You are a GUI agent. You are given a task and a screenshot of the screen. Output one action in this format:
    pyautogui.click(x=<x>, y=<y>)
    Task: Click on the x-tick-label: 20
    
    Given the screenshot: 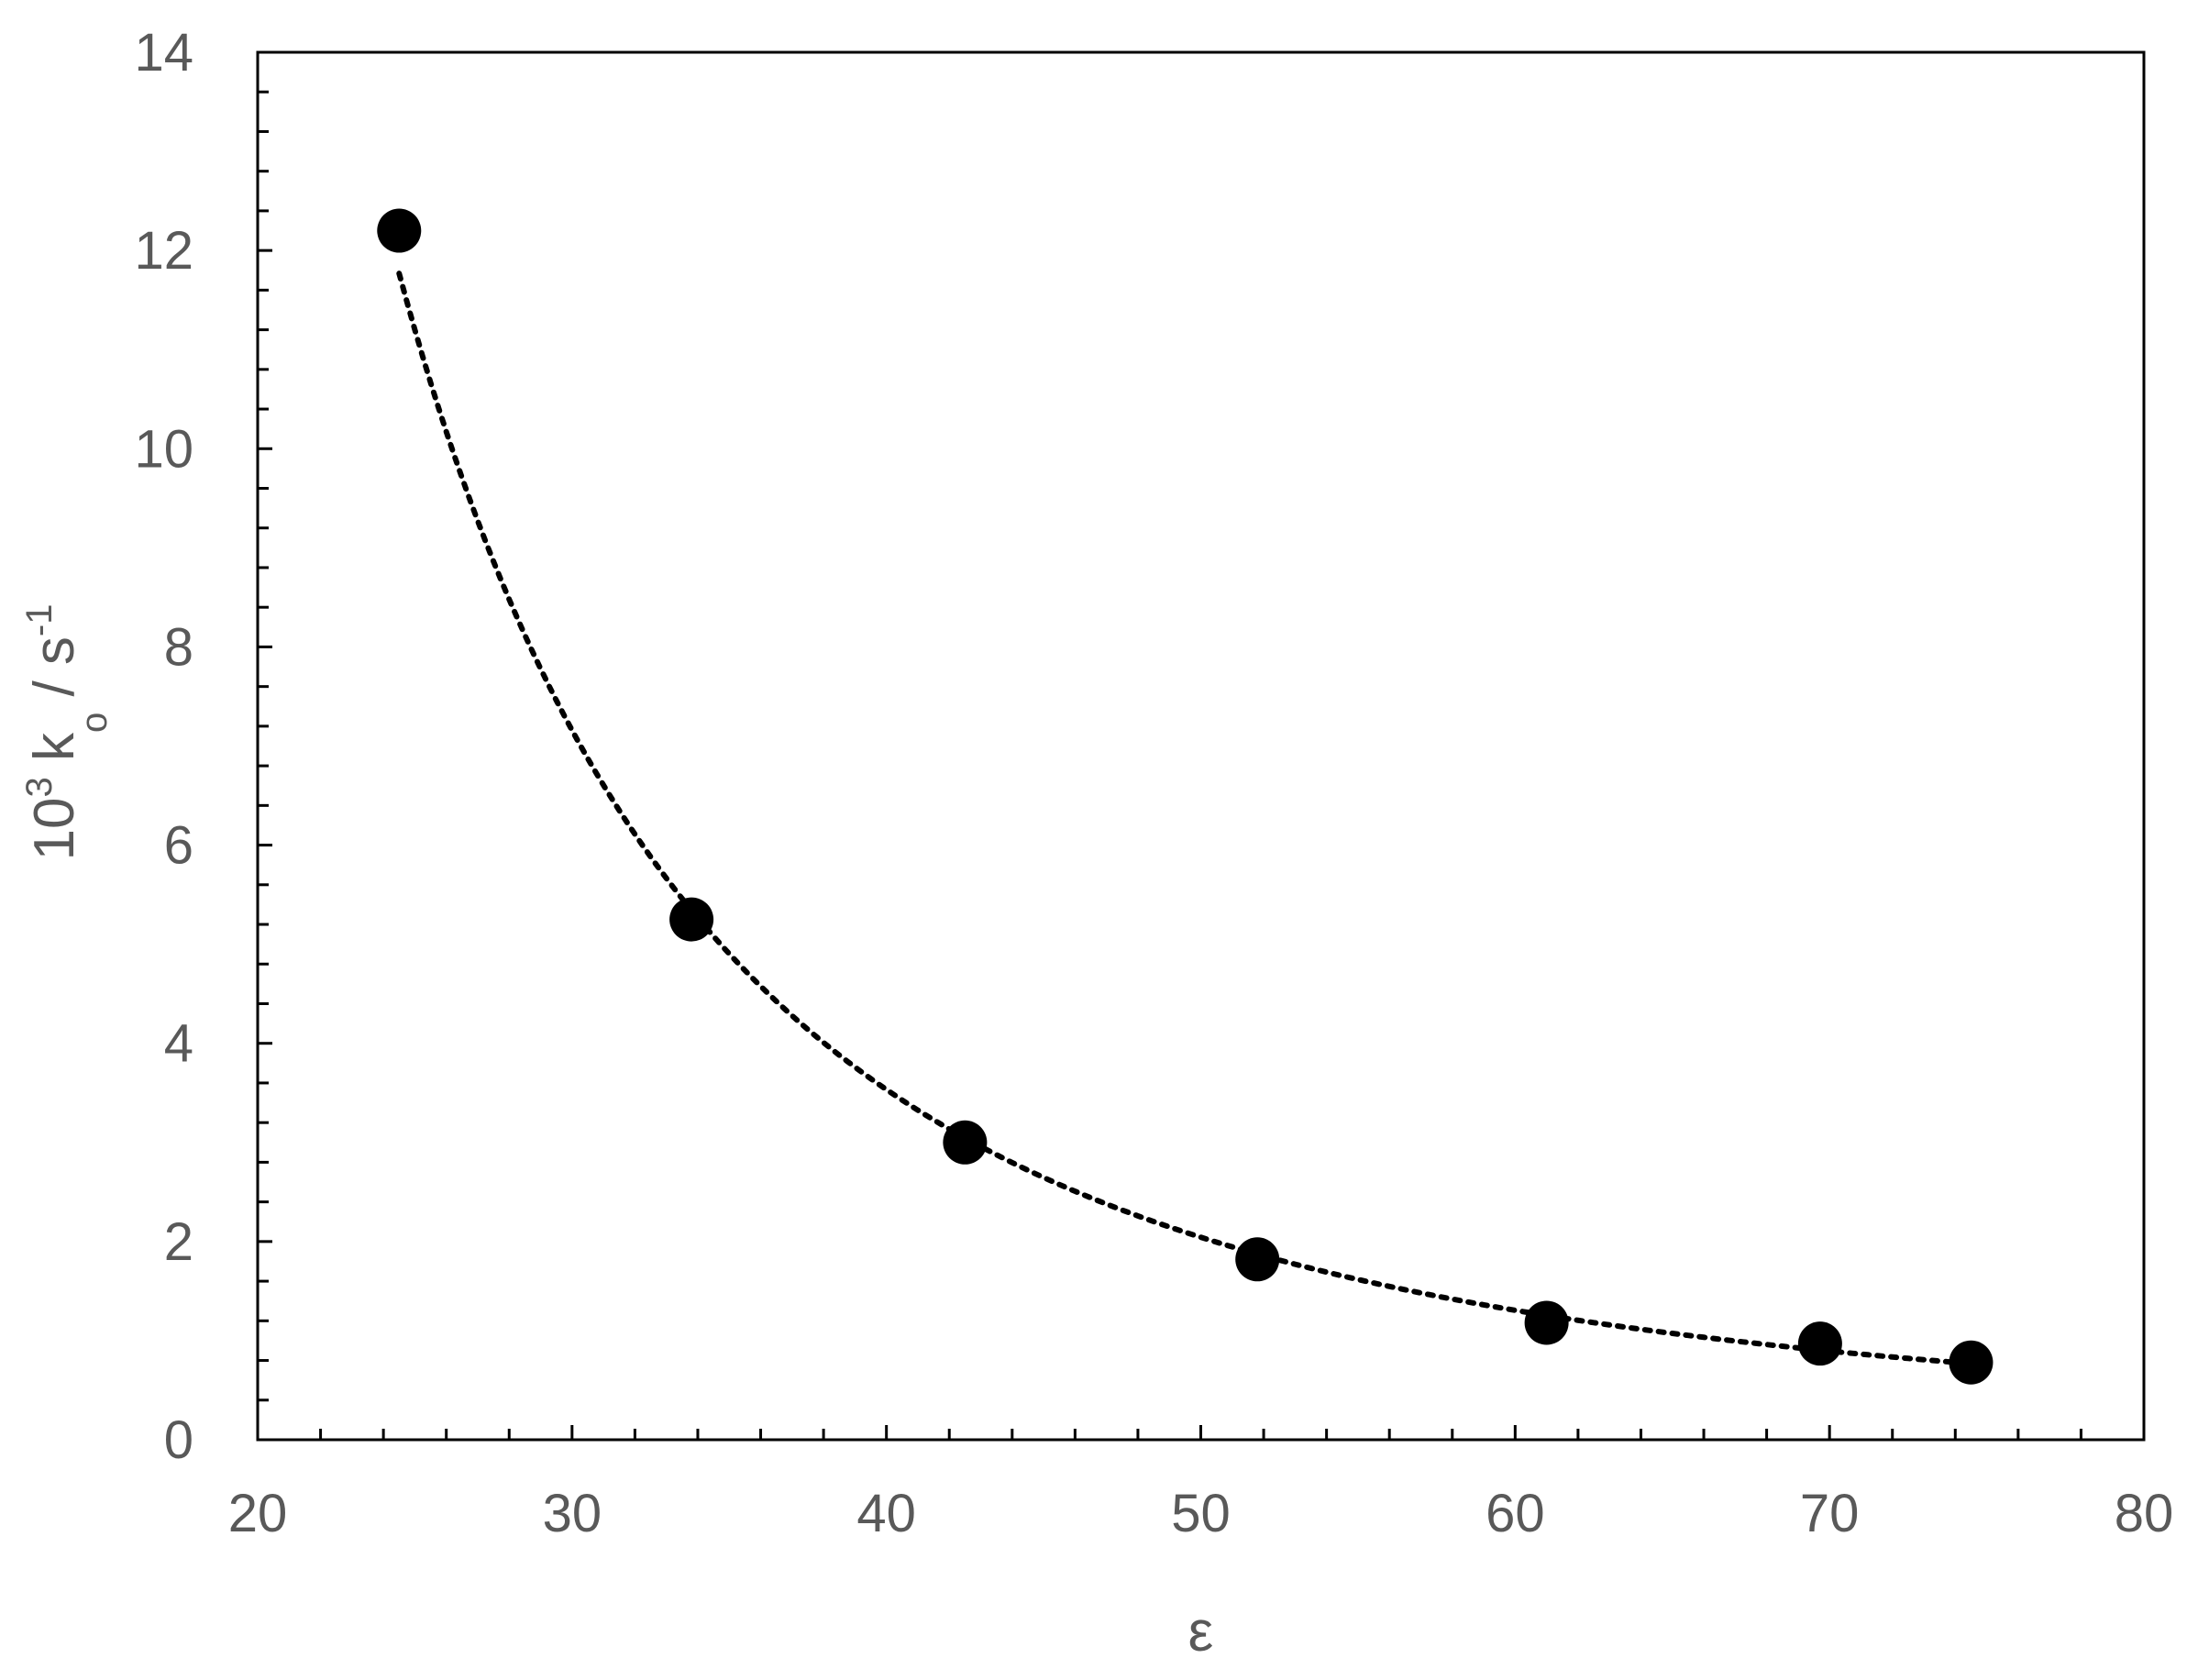 What is the action you would take?
    pyautogui.click(x=258, y=1513)
    